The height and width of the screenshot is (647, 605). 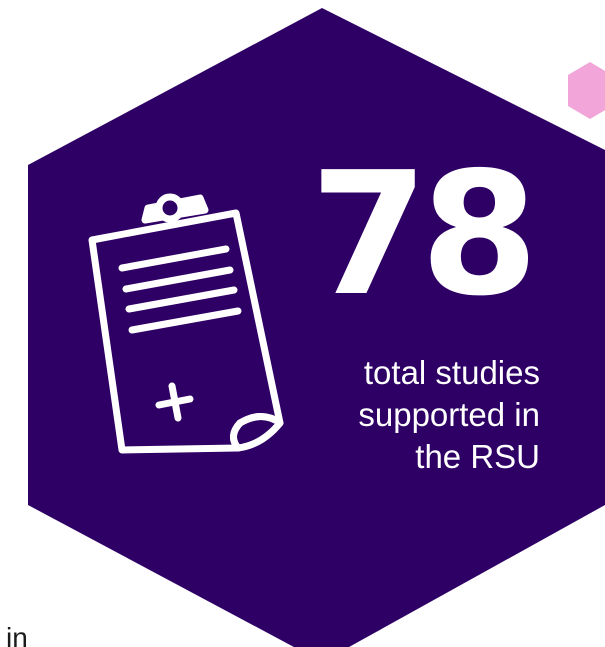 I want to click on clipboard-medical-icon, so click(x=186, y=323).